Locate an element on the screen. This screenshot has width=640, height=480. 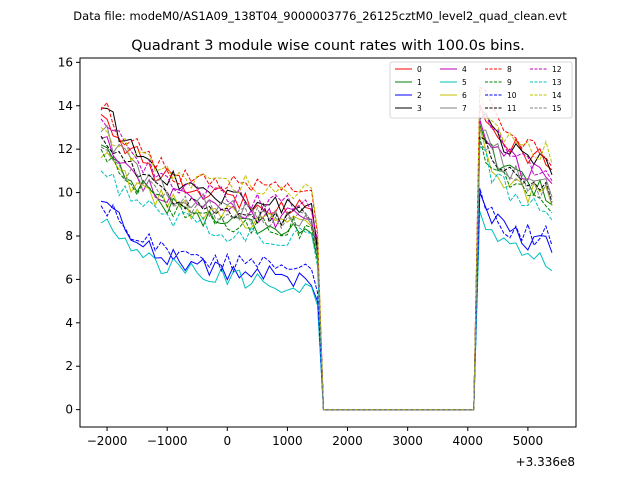
x-tick-label: 3000 is located at coordinates (407, 441).